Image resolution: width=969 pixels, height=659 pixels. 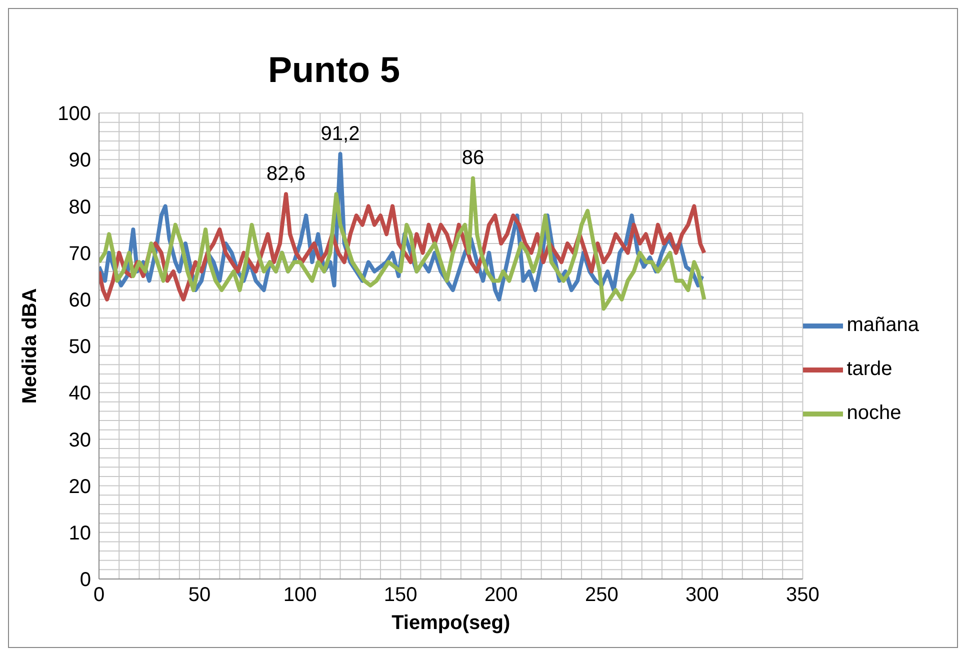 I want to click on x-tick-label: 50, so click(x=199, y=595).